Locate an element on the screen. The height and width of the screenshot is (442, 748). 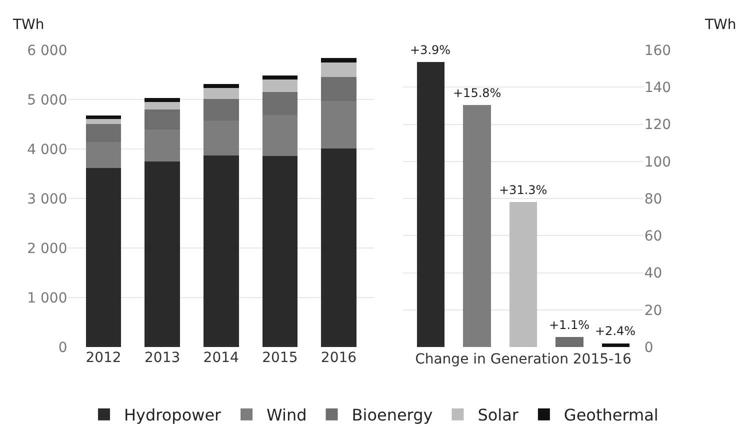
x-tick-label: 2016 is located at coordinates (338, 358).